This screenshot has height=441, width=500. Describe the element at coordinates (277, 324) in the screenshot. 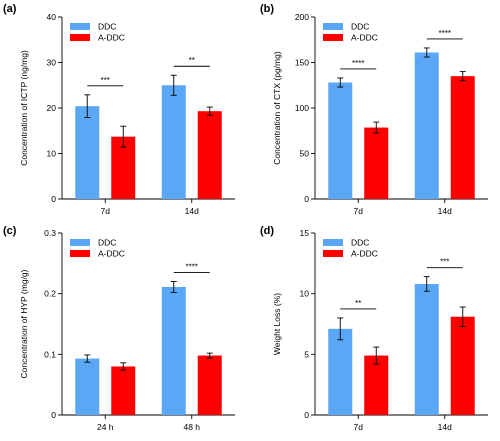

I see `y-axis-title: Weight Loss (%)` at that location.